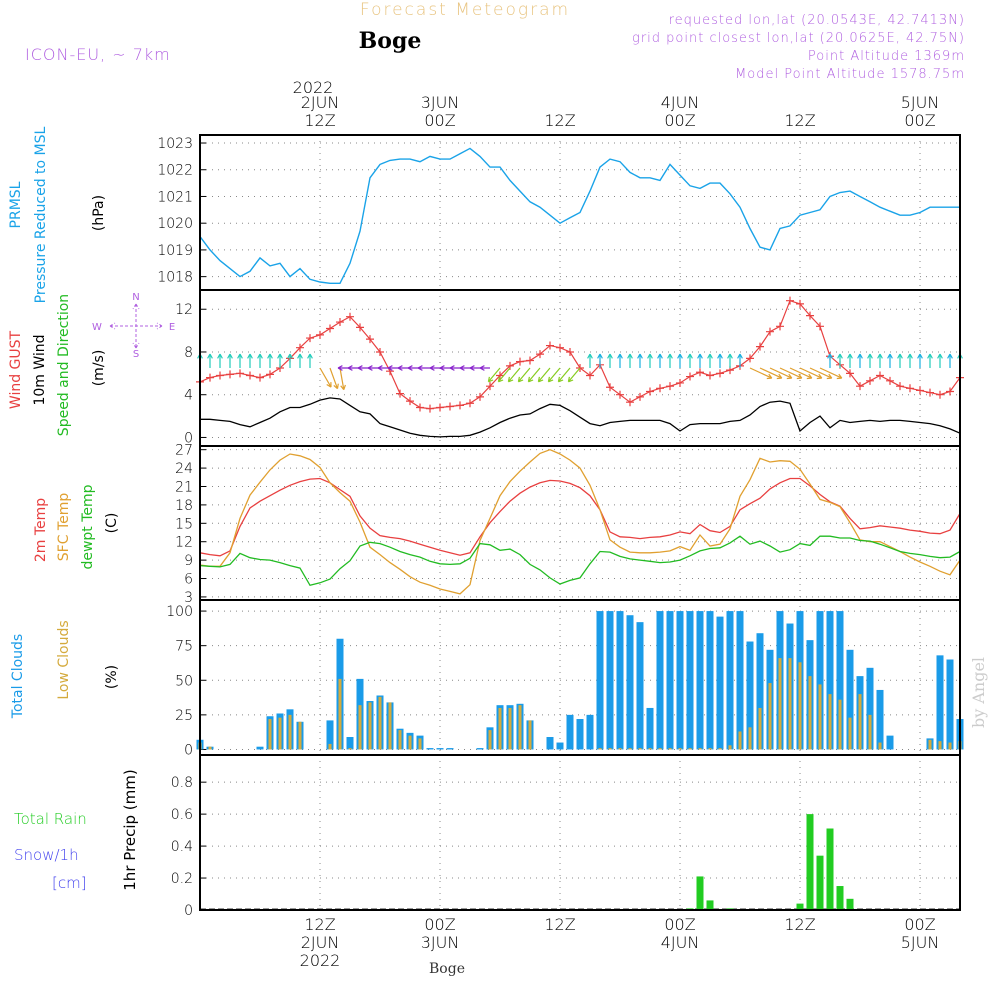 This screenshot has width=1000, height=1004. Describe the element at coordinates (188, 598) in the screenshot. I see `y-tick-label: 3` at that location.